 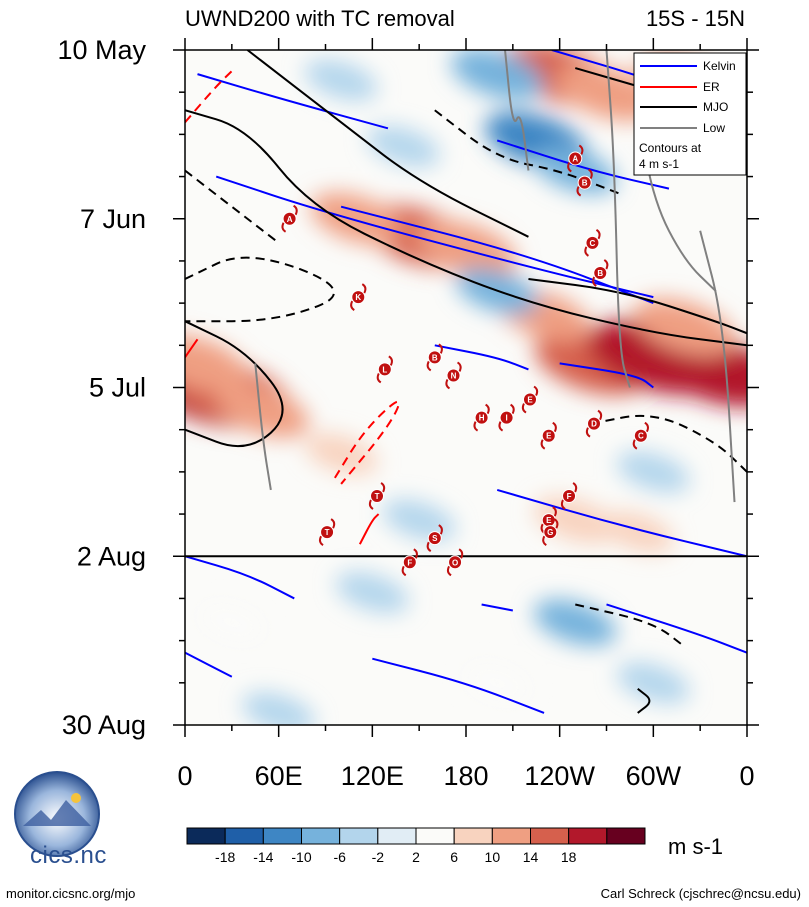 I want to click on tc-marker-label: N, so click(x=454, y=375).